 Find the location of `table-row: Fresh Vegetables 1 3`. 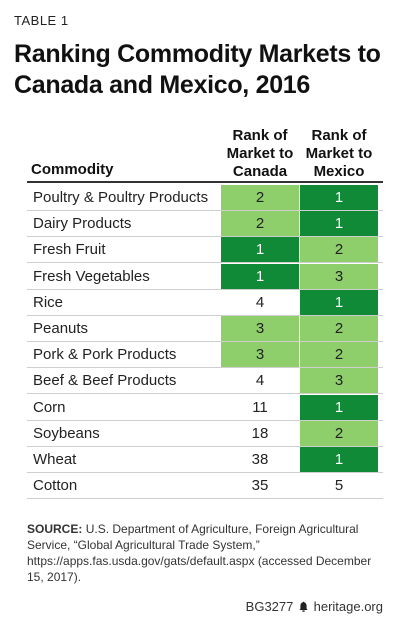

table-row: Fresh Vegetables 1 3 is located at coordinates (205, 276).